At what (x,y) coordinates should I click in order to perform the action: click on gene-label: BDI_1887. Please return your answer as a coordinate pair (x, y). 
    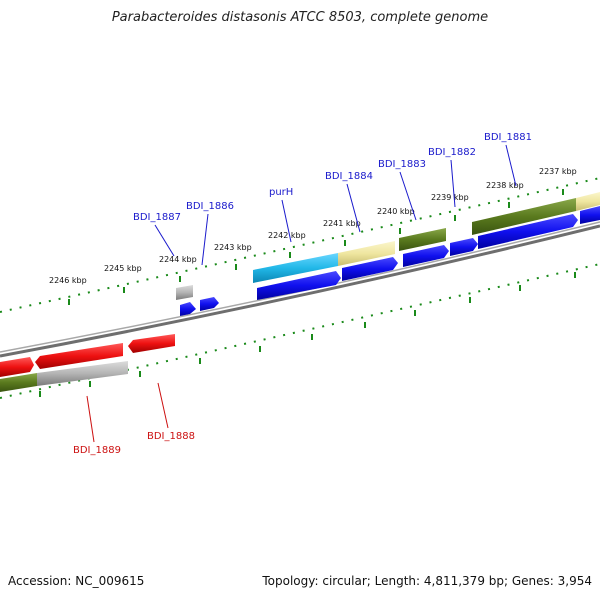
    Looking at the image, I should click on (157, 217).